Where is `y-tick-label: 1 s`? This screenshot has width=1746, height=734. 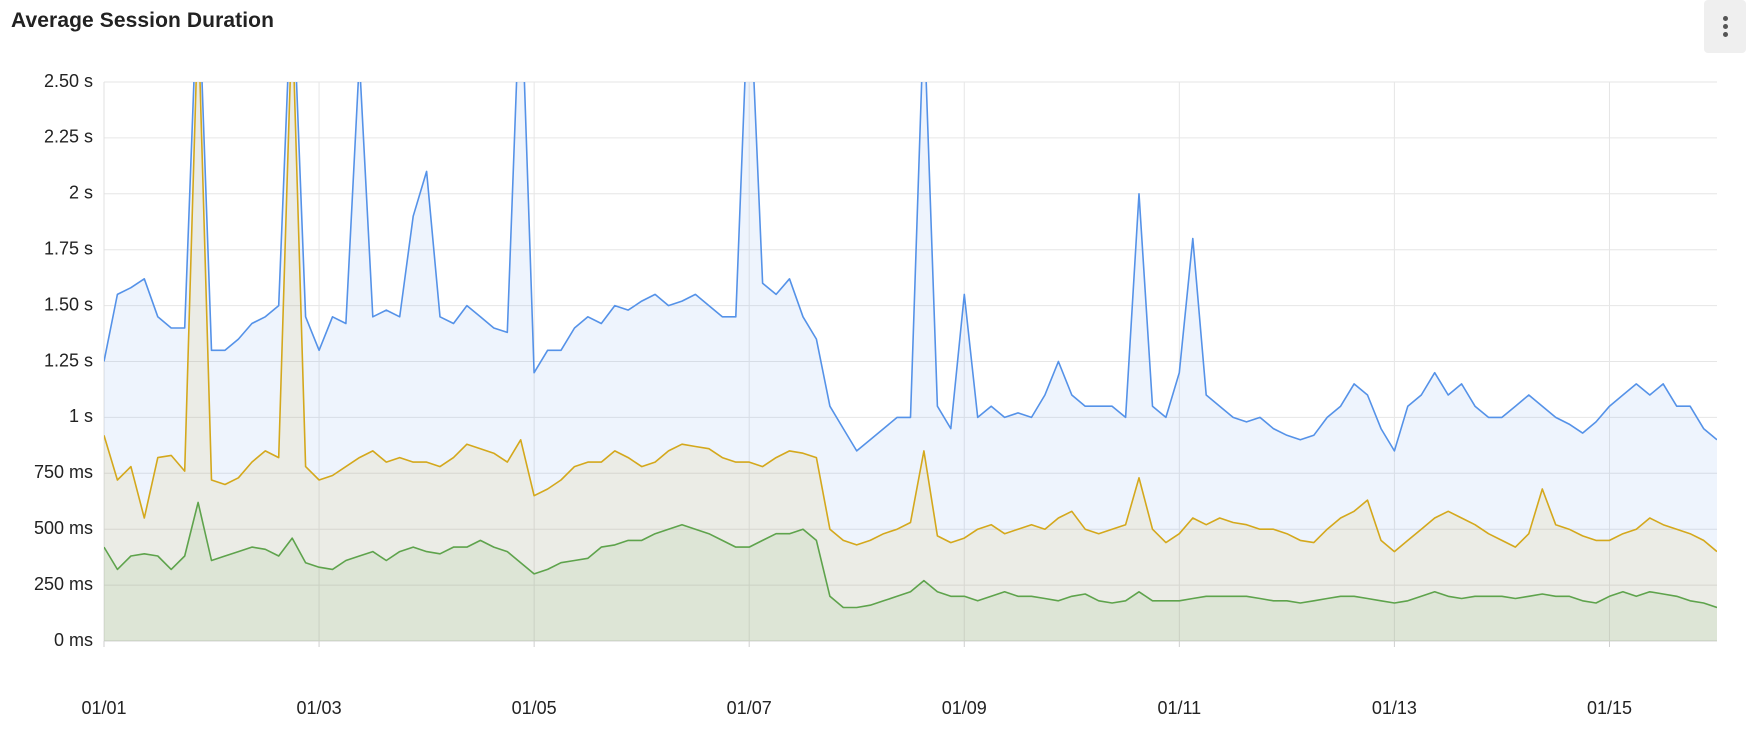 y-tick-label: 1 s is located at coordinates (81, 416).